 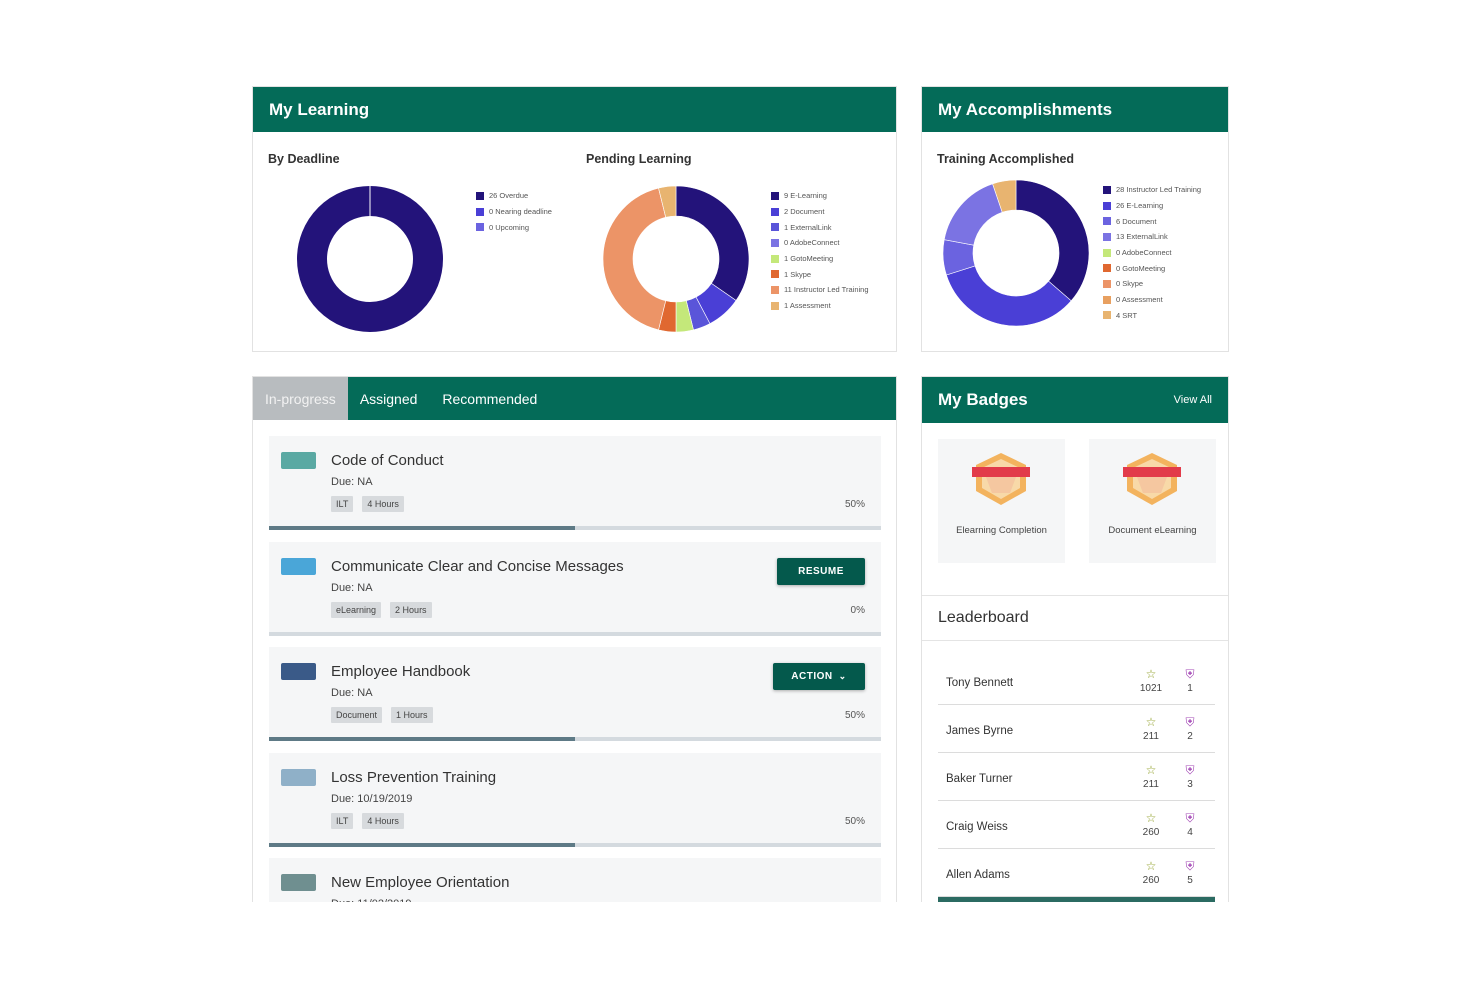 I want to click on legend-item: 11 Instructor Led Training, so click(x=820, y=290).